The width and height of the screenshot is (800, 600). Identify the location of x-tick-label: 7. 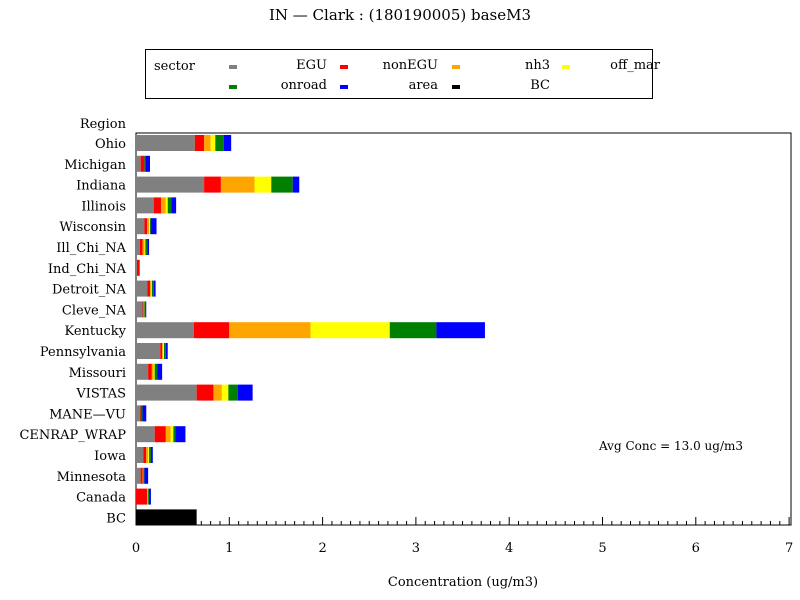
(789, 548).